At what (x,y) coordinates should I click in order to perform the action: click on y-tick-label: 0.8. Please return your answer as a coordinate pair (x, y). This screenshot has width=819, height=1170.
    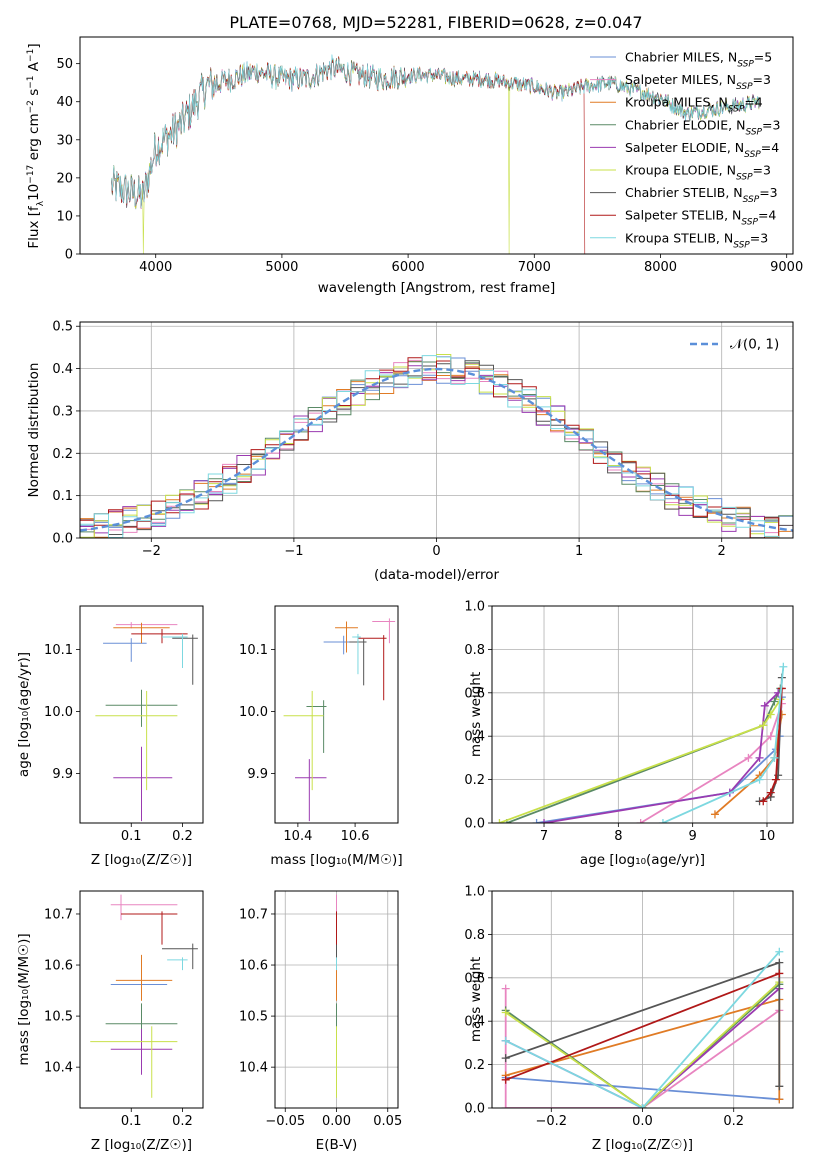
    Looking at the image, I should click on (474, 650).